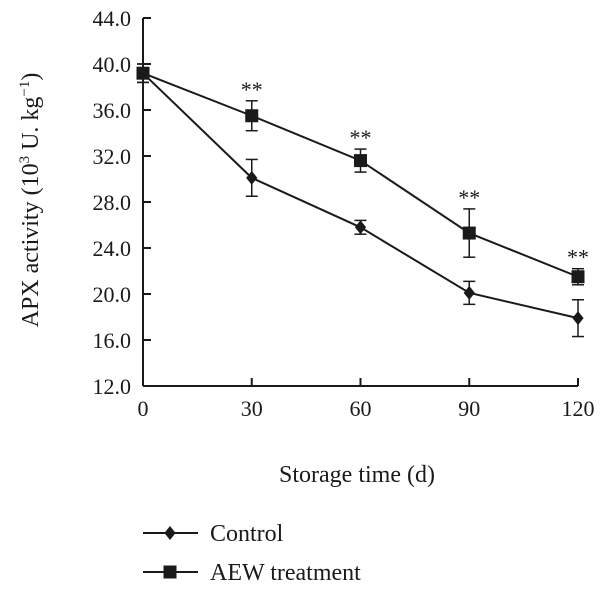 The height and width of the screenshot is (591, 600). Describe the element at coordinates (469, 408) in the screenshot. I see `x-tick-label: 90` at that location.